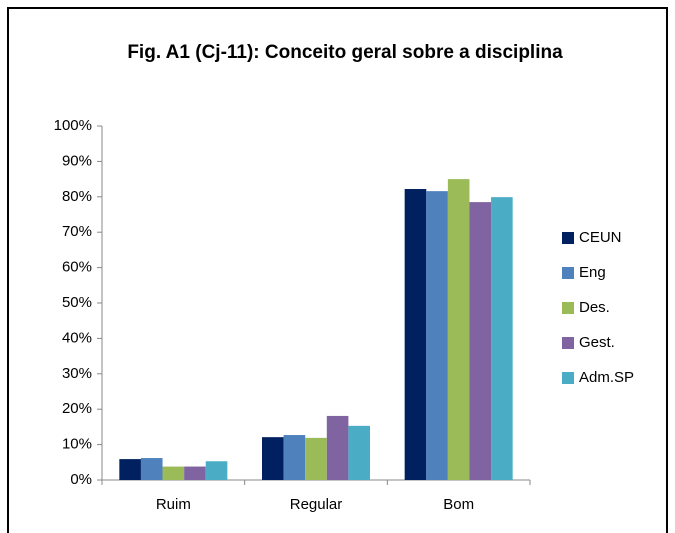 The width and height of the screenshot is (675, 533). Describe the element at coordinates (316, 504) in the screenshot. I see `x-tick-label: Regular` at that location.